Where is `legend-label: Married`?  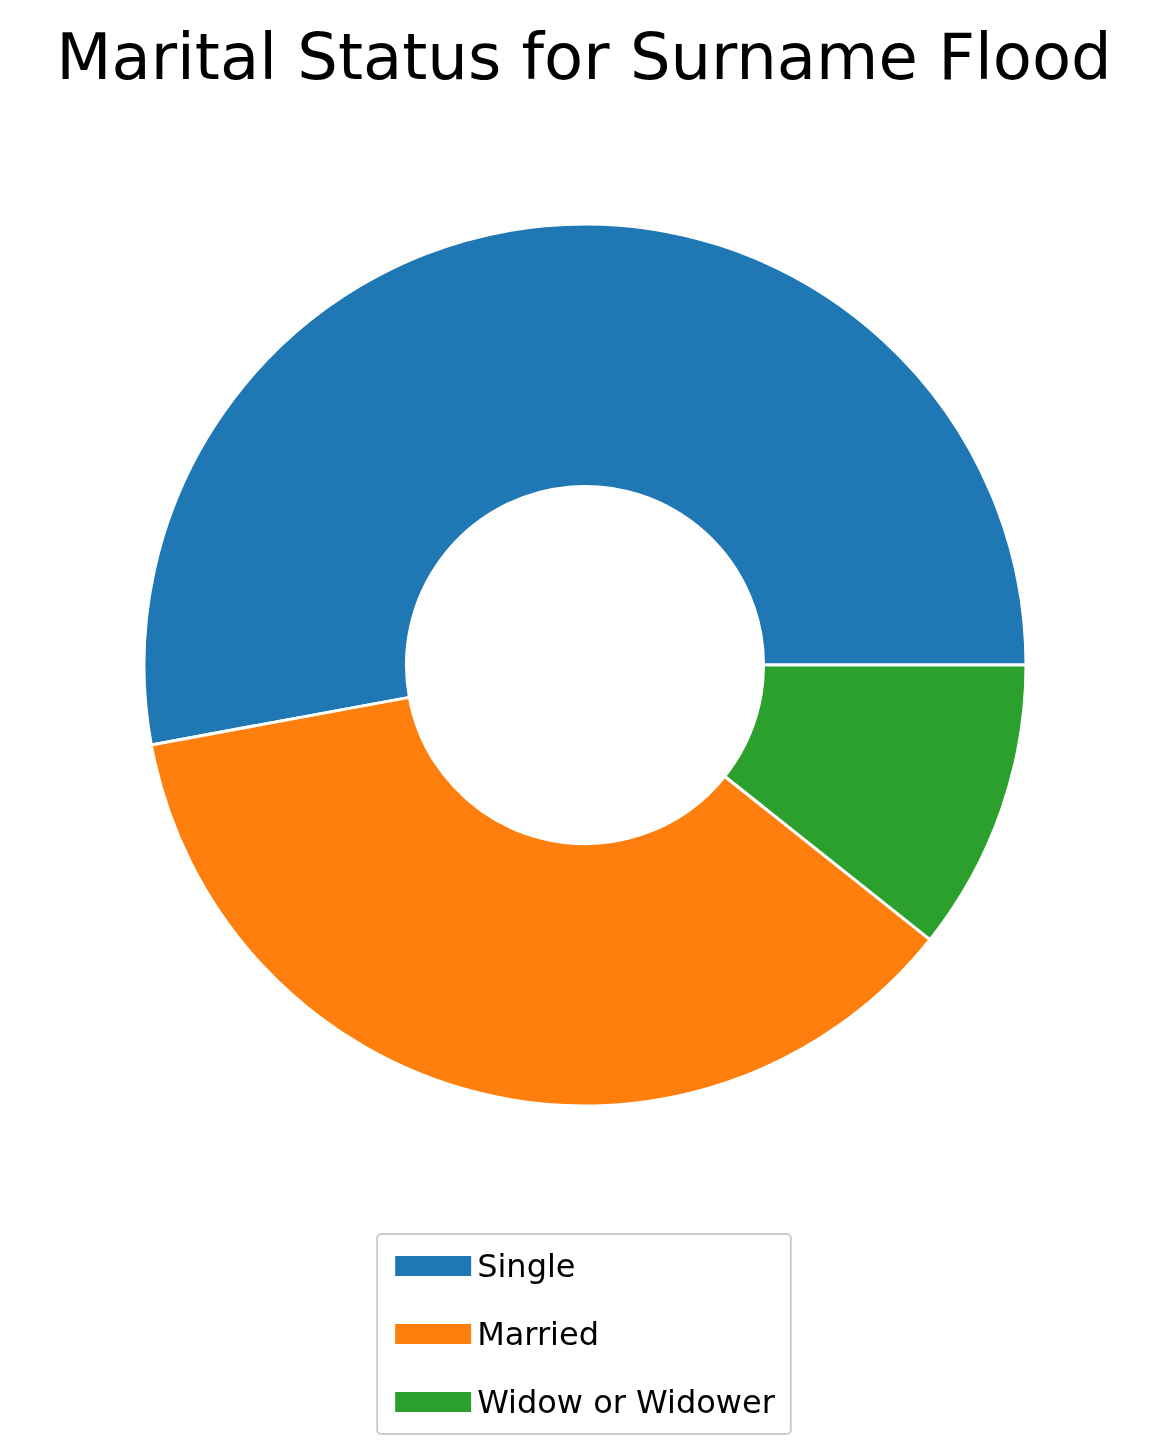
legend-label: Married is located at coordinates (538, 1334).